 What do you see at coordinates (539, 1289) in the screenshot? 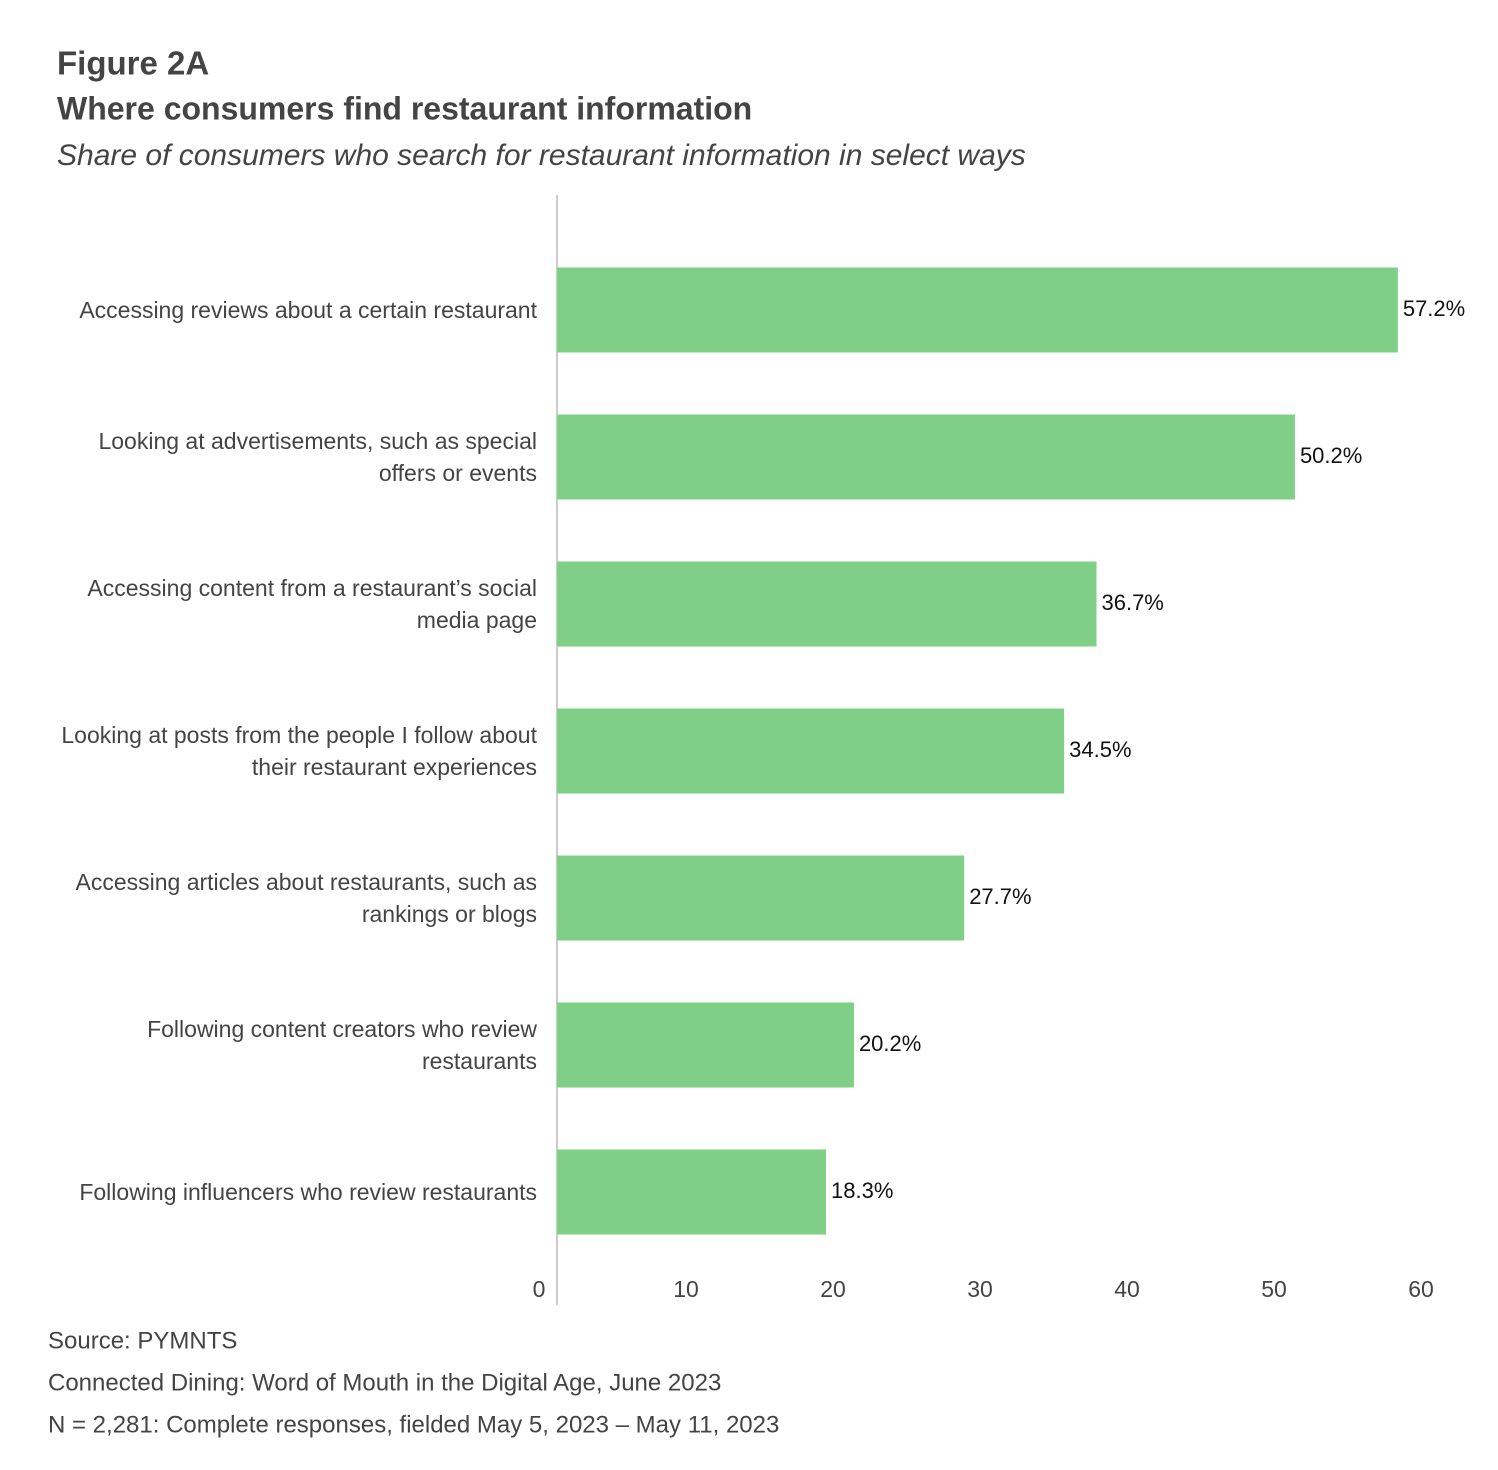
I see `x-tick-label: 0` at bounding box center [539, 1289].